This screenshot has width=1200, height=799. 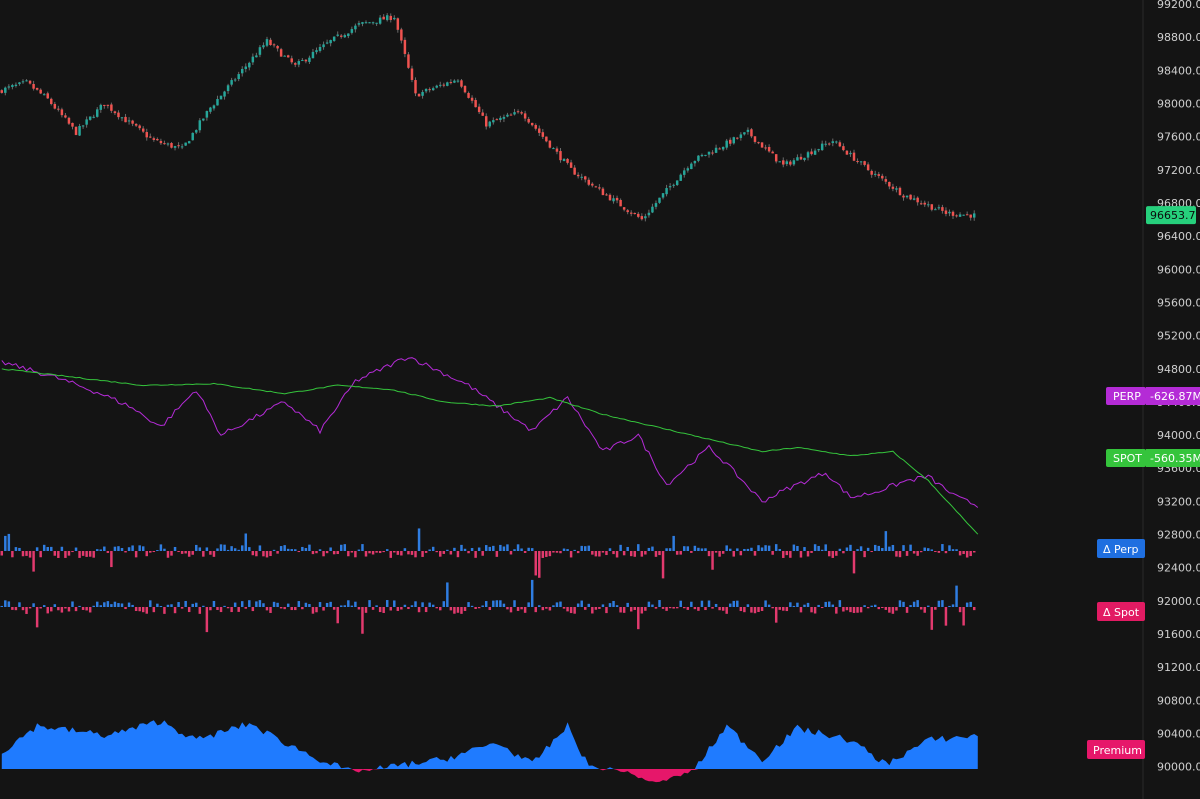 I want to click on premium-positive-area, so click(x=489, y=744).